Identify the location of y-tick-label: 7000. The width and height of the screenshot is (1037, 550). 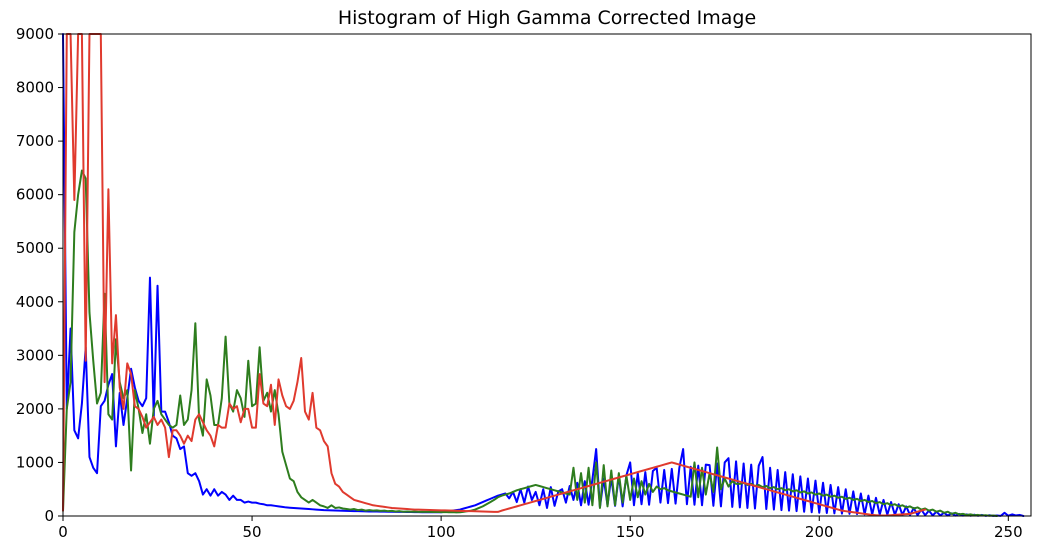
(35, 141).